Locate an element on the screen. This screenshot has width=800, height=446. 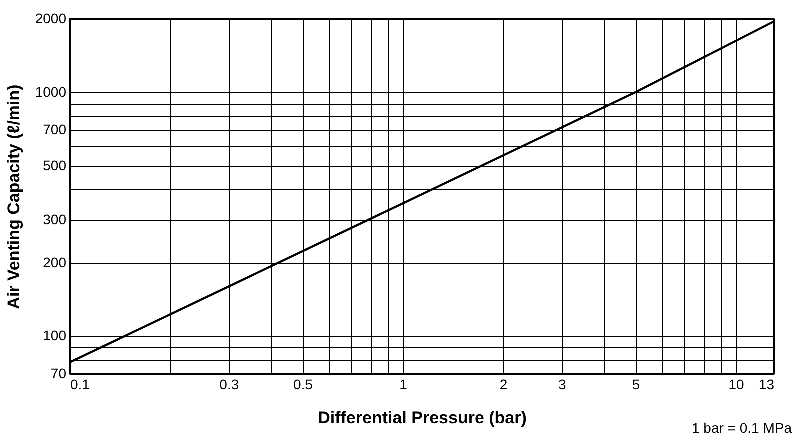
y-tick-label: 700 is located at coordinates (55, 130).